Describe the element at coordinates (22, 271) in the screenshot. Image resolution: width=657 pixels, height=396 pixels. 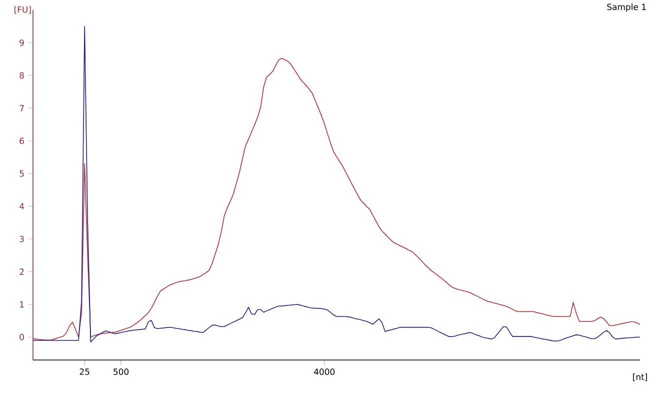
I see `y-tick-label: 2` at that location.